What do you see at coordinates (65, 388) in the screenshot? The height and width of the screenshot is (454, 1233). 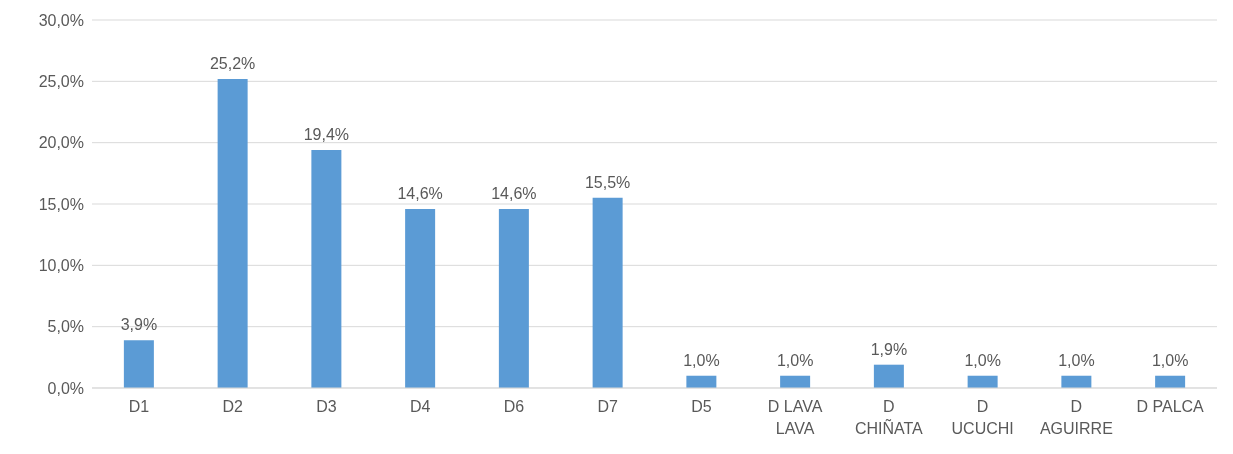 I see `y-tick-label: 0,0%` at bounding box center [65, 388].